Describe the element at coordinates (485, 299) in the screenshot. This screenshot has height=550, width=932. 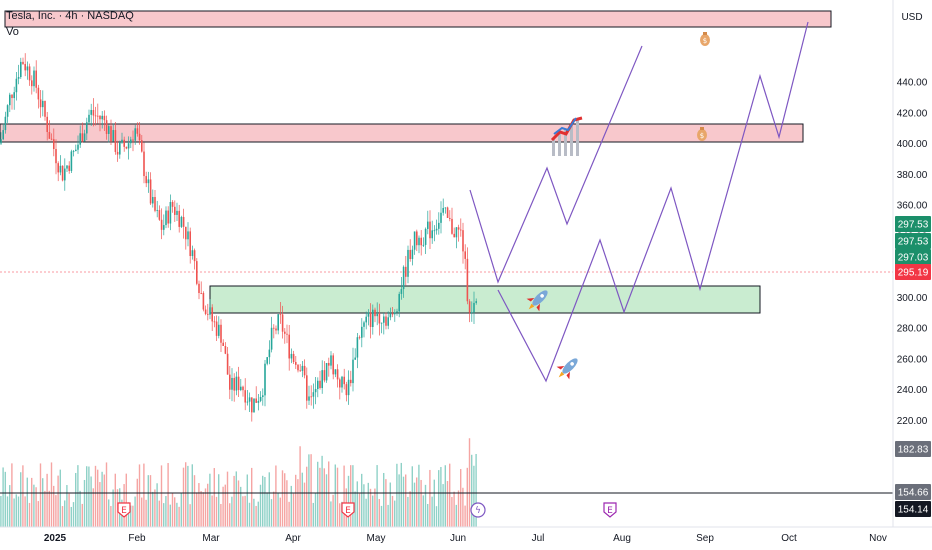
I see `support-zone` at that location.